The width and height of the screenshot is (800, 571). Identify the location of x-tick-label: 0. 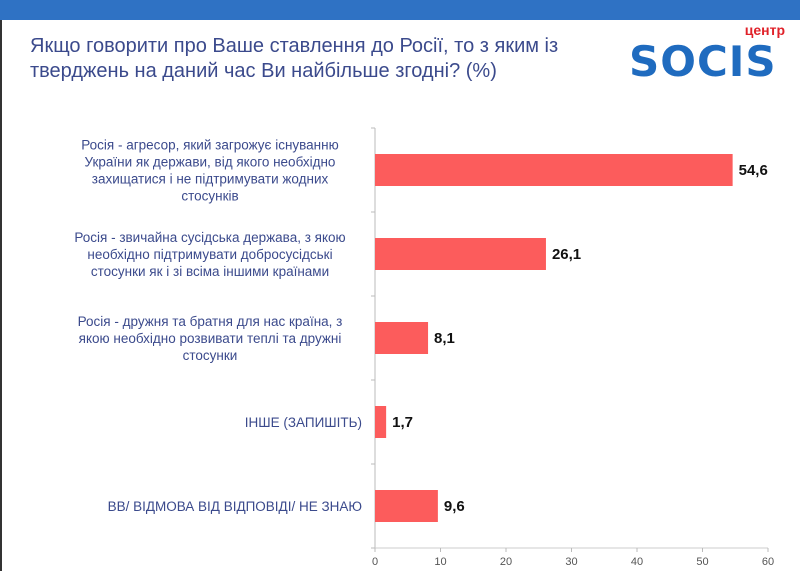
(375, 562).